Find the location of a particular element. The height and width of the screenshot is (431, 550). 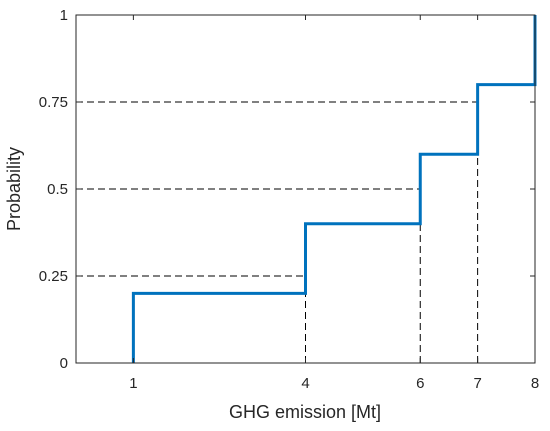

y-tick-label: 0.5 is located at coordinates (57, 189).